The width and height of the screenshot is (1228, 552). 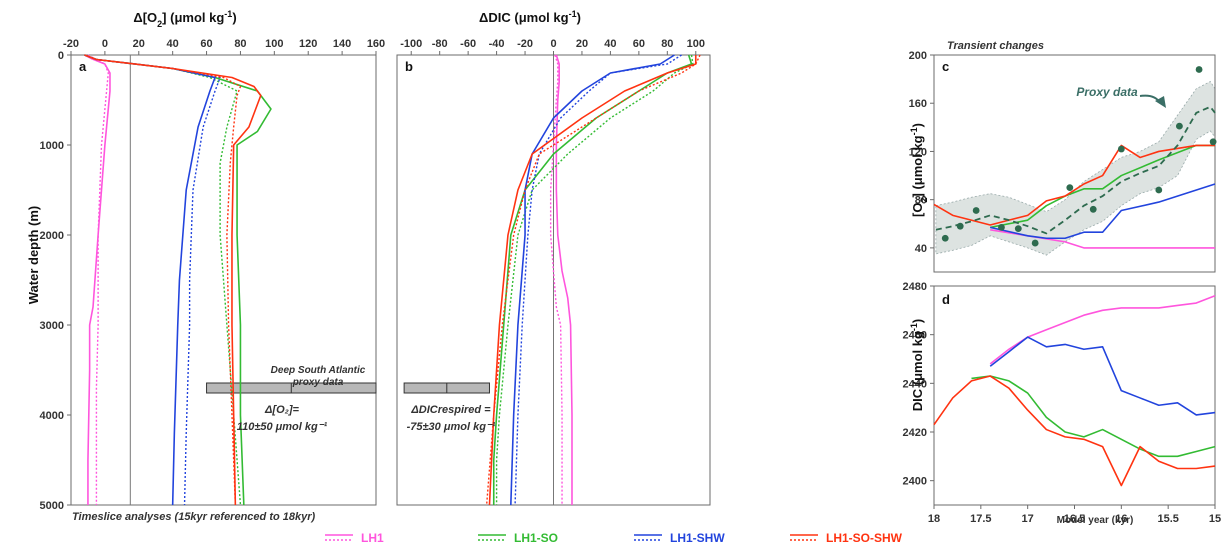 I want to click on panel-a-series-LH1-dotted, so click(x=98, y=279).